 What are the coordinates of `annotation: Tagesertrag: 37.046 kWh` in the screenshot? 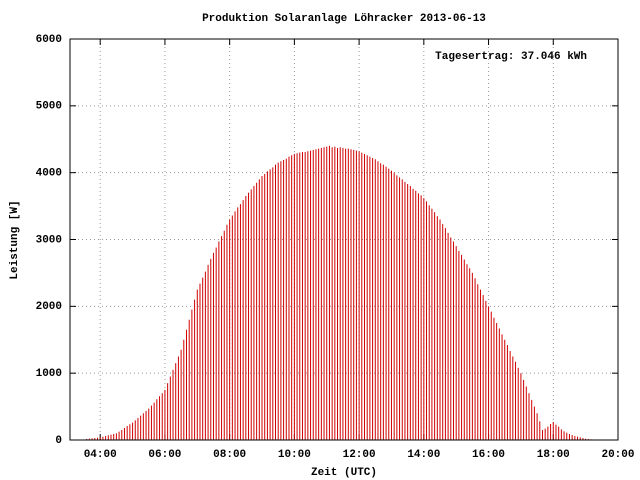 It's located at (511, 57).